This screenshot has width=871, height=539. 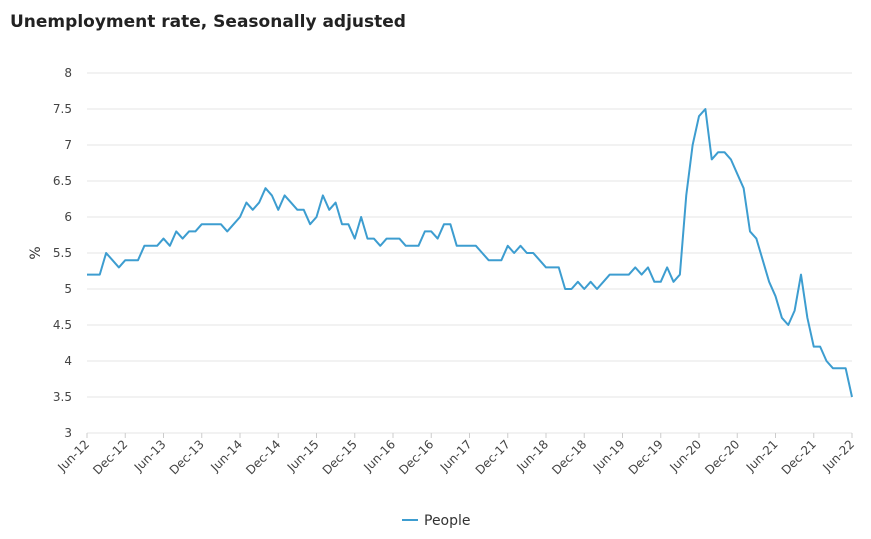 I want to click on y-axis-ticks: 3 3.5 4 4.5 5 5.5 6 6.5 7 7.5 8, so click(x=62, y=253).